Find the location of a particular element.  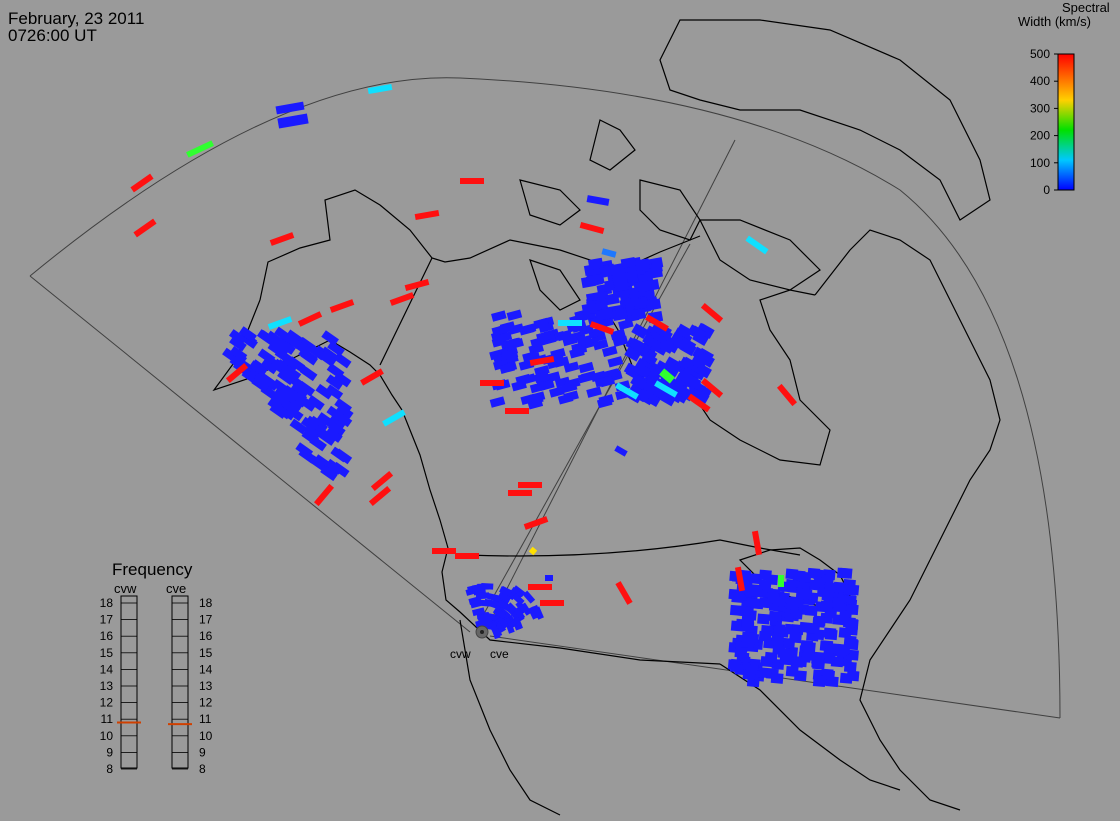

frequency-bar-cve is located at coordinates (180, 682).